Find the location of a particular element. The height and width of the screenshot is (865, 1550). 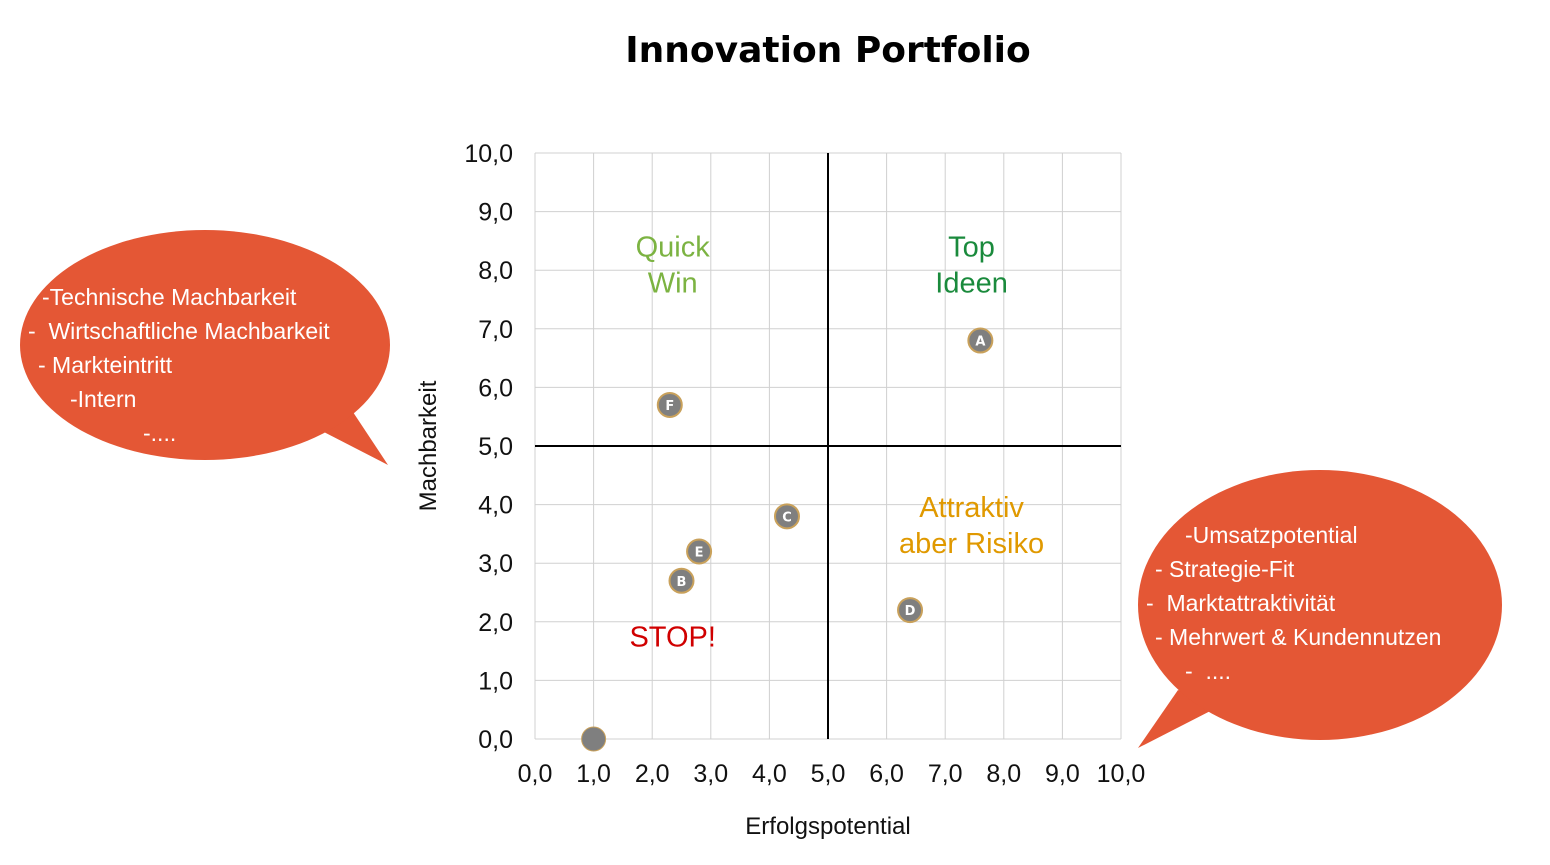

right-callout-line: - Marktattraktivität is located at coordinates (1241, 603).